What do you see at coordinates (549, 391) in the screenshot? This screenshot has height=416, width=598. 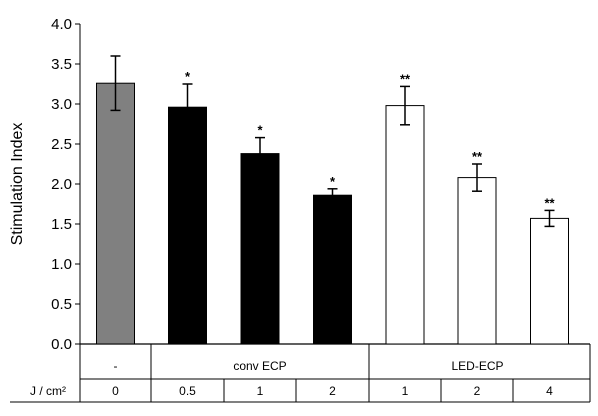 I see `dose-label: 4` at bounding box center [549, 391].